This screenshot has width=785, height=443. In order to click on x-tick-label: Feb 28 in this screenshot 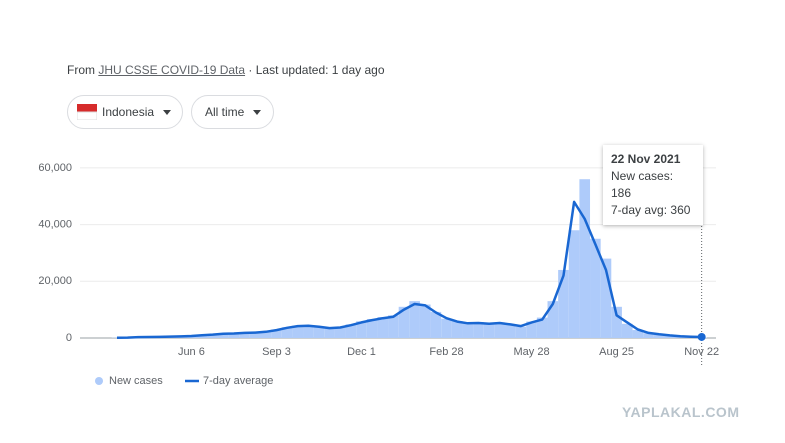, I will do `click(446, 352)`.